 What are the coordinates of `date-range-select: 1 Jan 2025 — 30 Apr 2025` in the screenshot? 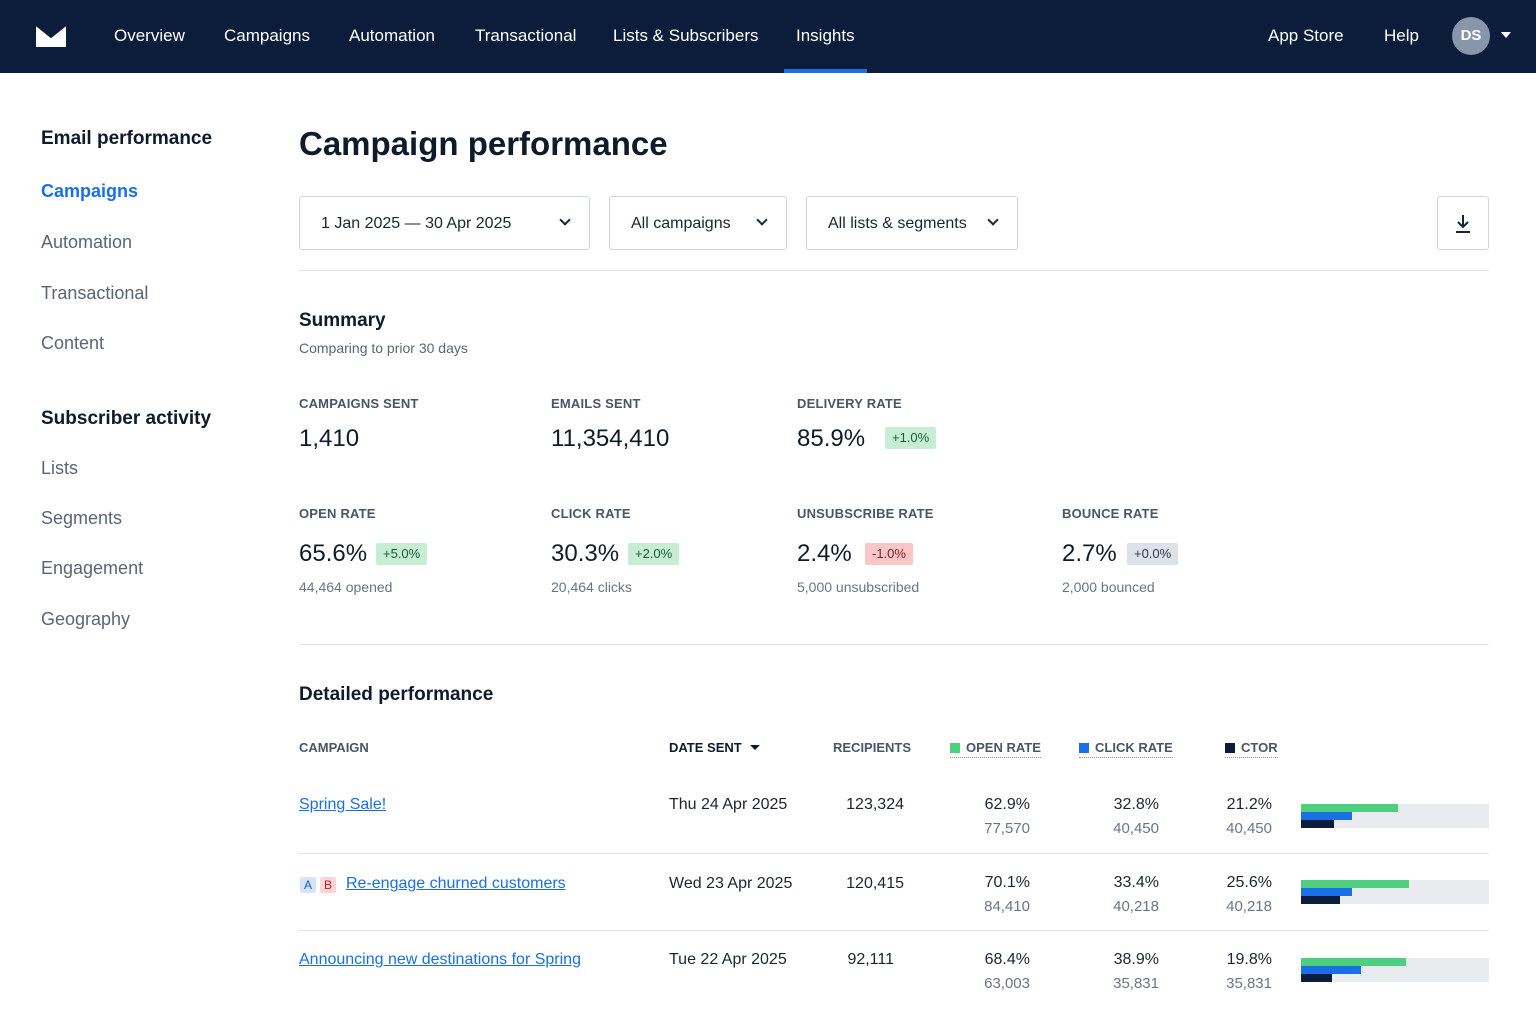 It's located at (444, 223).